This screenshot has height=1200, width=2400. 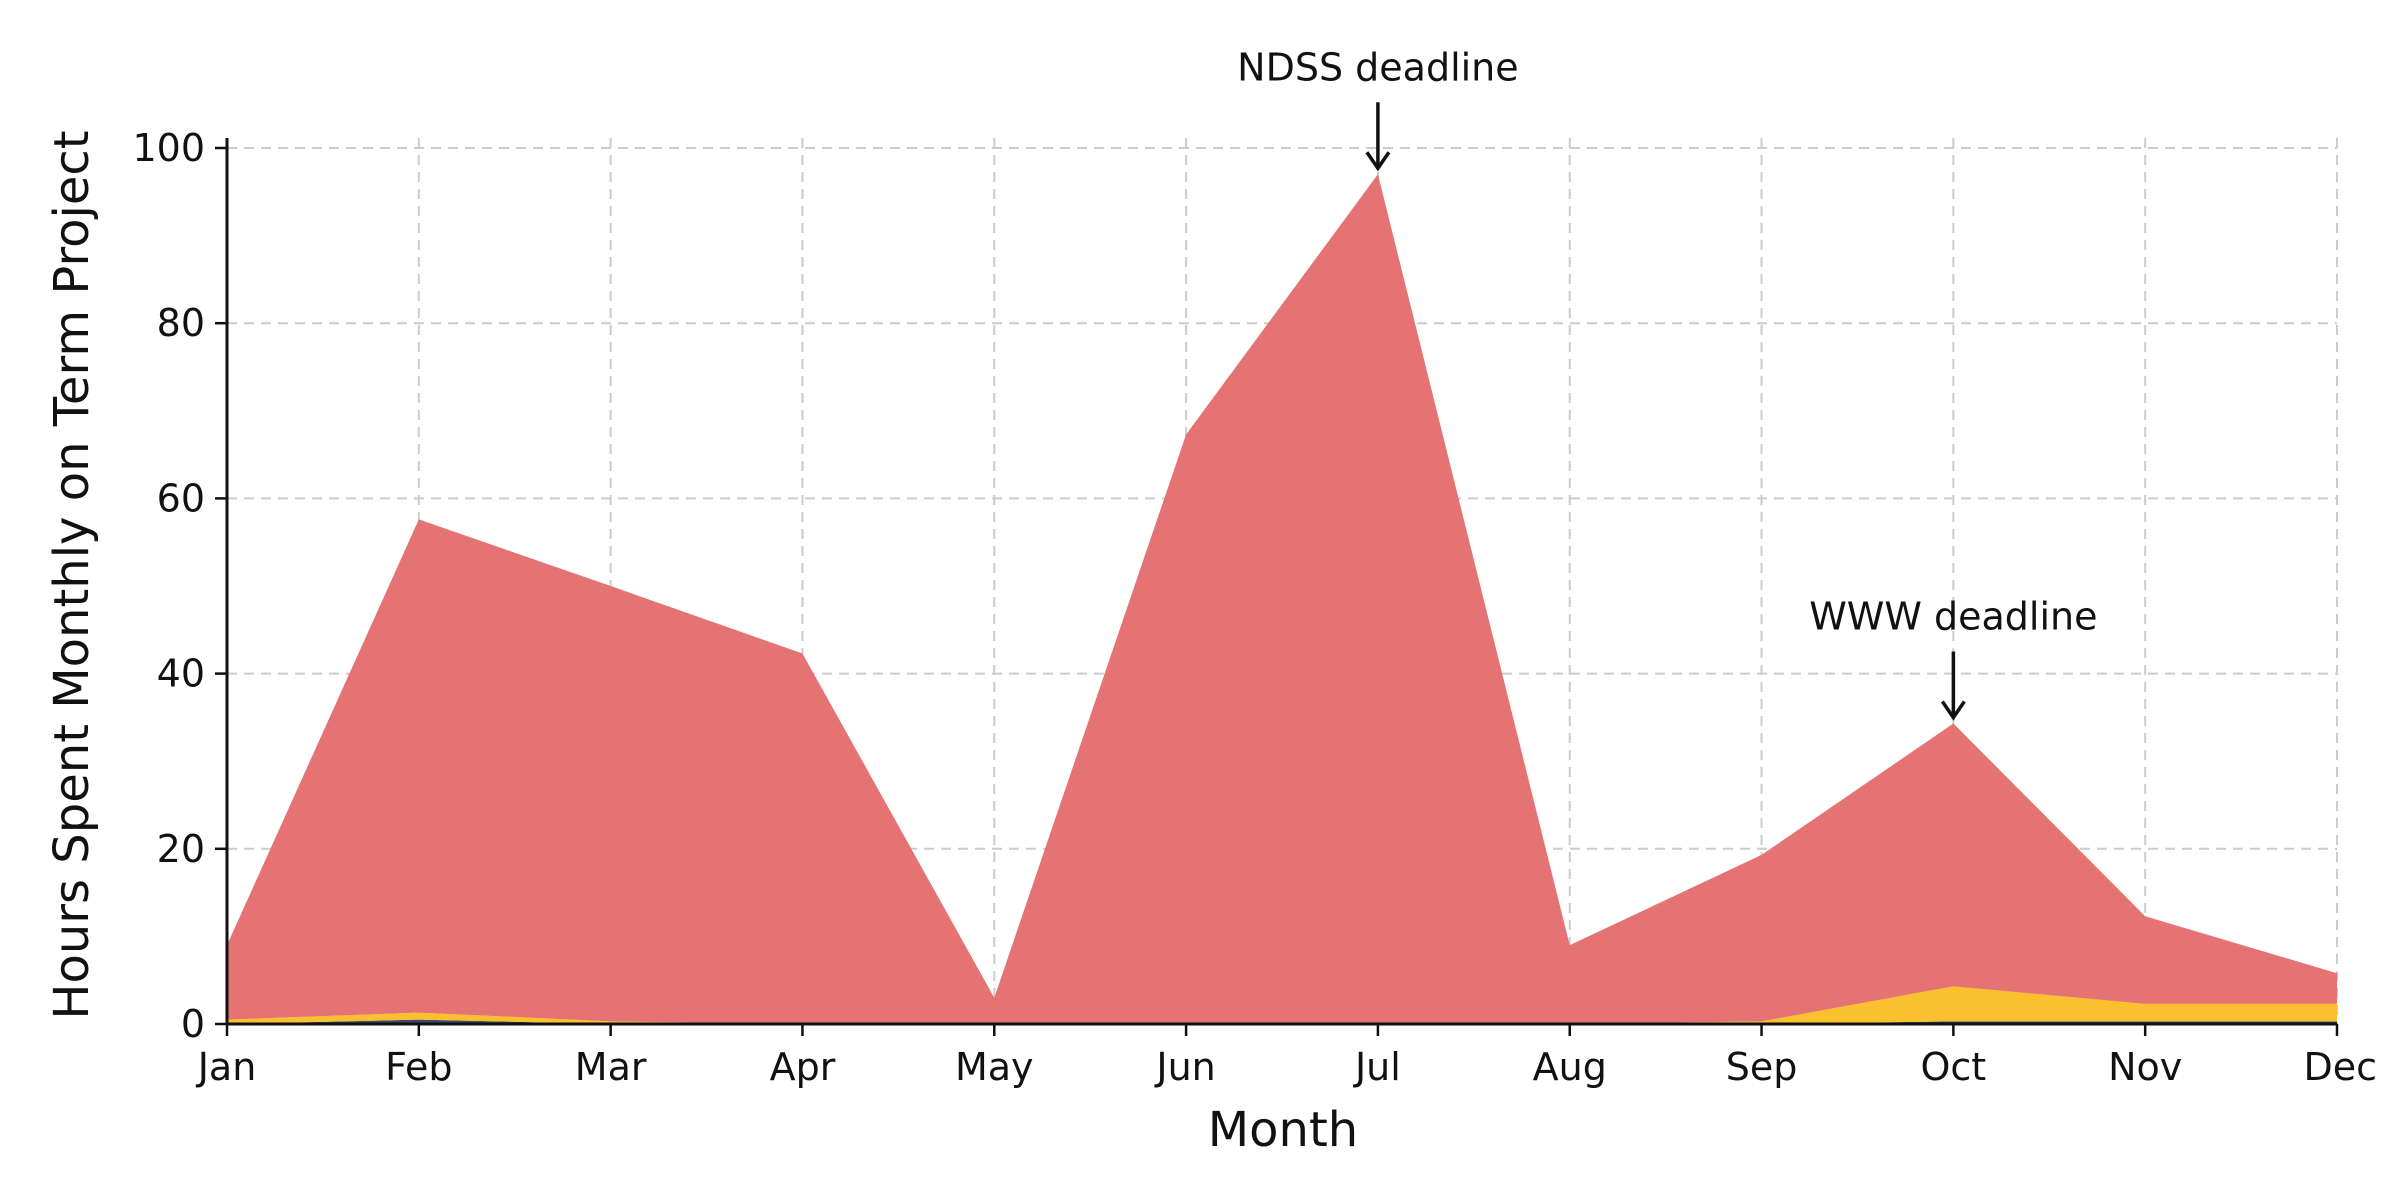 What do you see at coordinates (1184, 1067) in the screenshot?
I see `x-tick-label: Jun` at bounding box center [1184, 1067].